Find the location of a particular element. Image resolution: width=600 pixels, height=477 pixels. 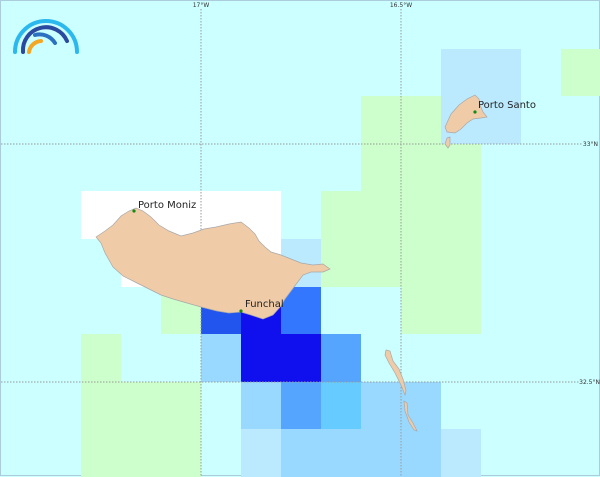

lon-label-17w: 17°W is located at coordinates (201, 5).